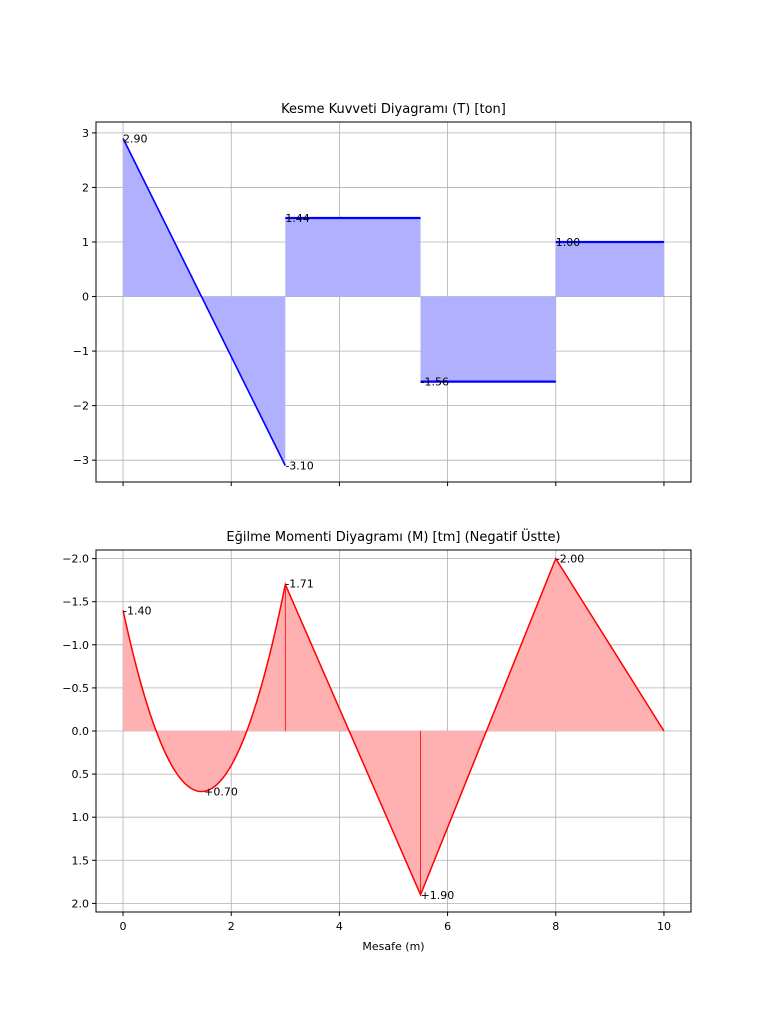 This screenshot has width=768, height=1028. What do you see at coordinates (81, 817) in the screenshot?
I see `y-tick-label: 1.0` at bounding box center [81, 817].